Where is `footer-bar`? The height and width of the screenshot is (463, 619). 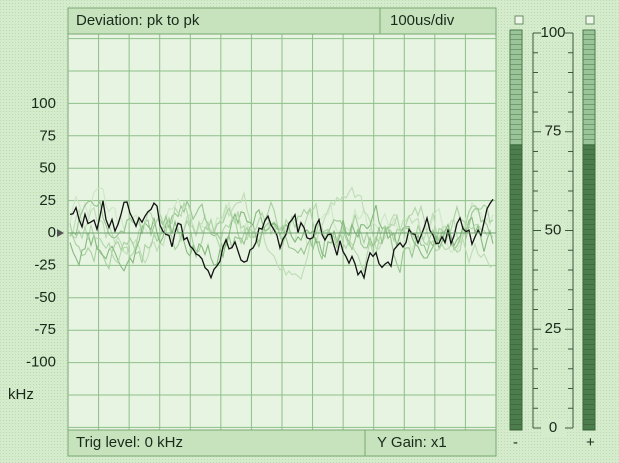 footer-bar is located at coordinates (282, 443).